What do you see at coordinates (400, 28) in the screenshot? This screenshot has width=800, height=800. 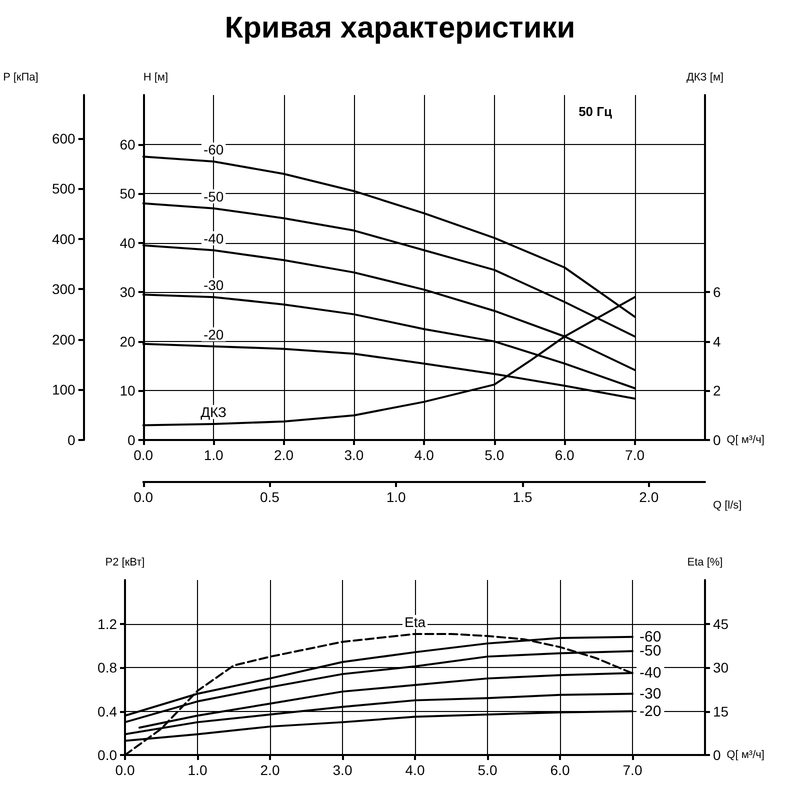 I see `chart-title: Кривая характеристики` at bounding box center [400, 28].